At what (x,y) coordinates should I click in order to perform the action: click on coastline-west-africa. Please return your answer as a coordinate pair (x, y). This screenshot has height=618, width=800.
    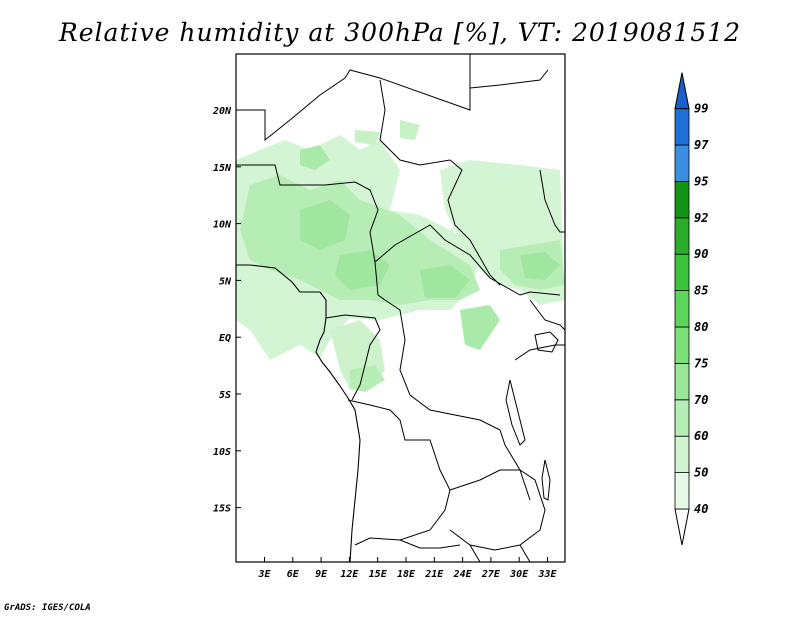
    Looking at the image, I should click on (298, 413).